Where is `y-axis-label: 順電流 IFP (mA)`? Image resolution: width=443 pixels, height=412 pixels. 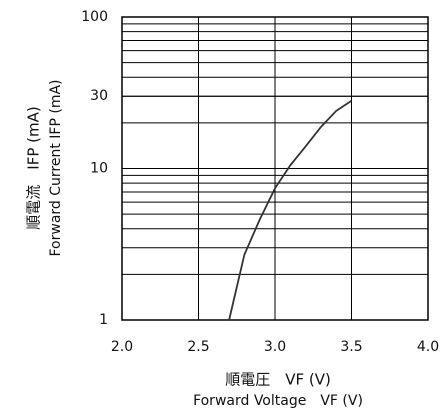
y-axis-label: 順電流 IFP (mA) is located at coordinates (34, 167).